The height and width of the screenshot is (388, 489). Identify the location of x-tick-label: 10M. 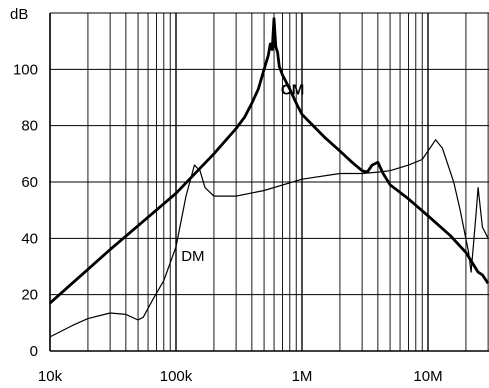
(427, 376).